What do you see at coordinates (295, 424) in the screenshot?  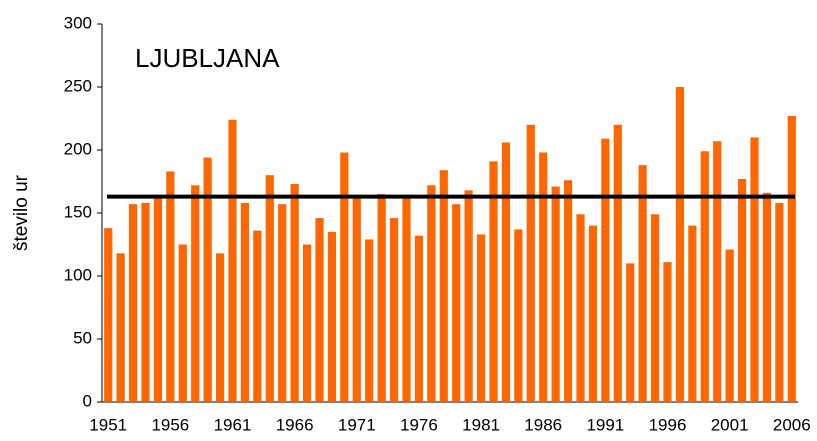 I see `x-tick-label: 1966` at bounding box center [295, 424].